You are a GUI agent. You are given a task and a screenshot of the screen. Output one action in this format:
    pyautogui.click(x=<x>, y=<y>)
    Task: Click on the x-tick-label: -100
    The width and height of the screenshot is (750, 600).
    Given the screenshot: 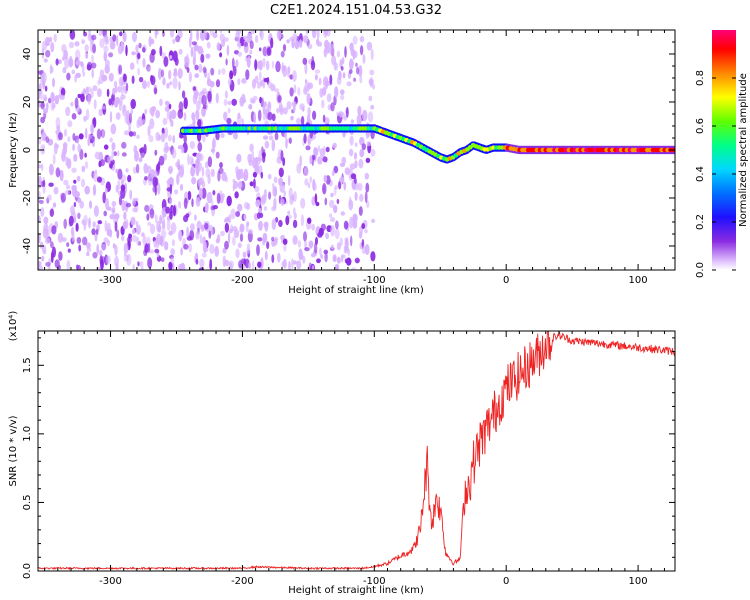 What is the action you would take?
    pyautogui.click(x=374, y=581)
    